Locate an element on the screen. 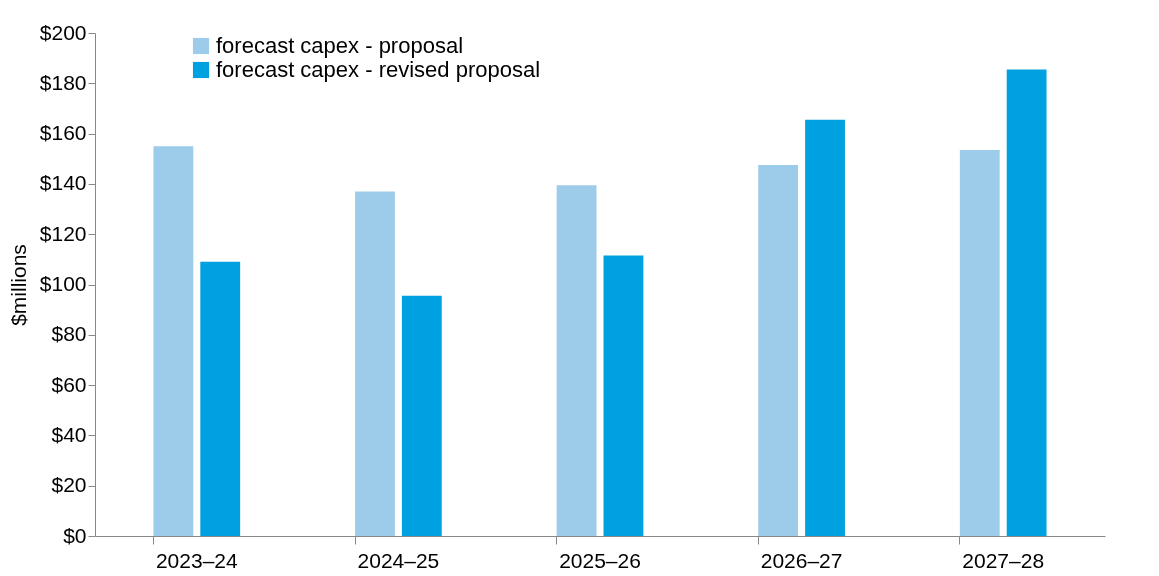  y-tick-label: $80 is located at coordinates (69, 334).